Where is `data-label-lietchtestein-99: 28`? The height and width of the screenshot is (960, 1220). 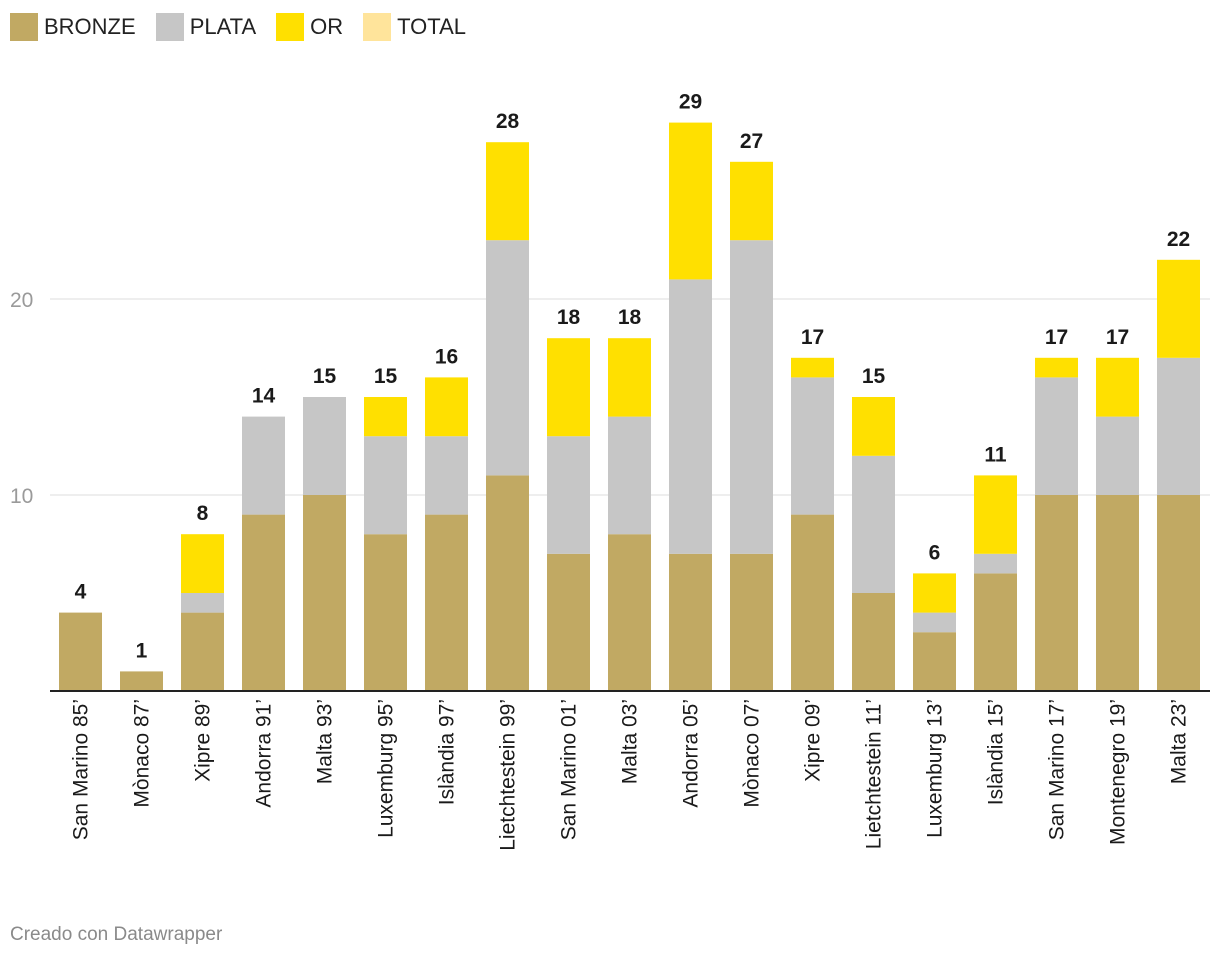
data-label-lietchtestein-99: 28 is located at coordinates (508, 121).